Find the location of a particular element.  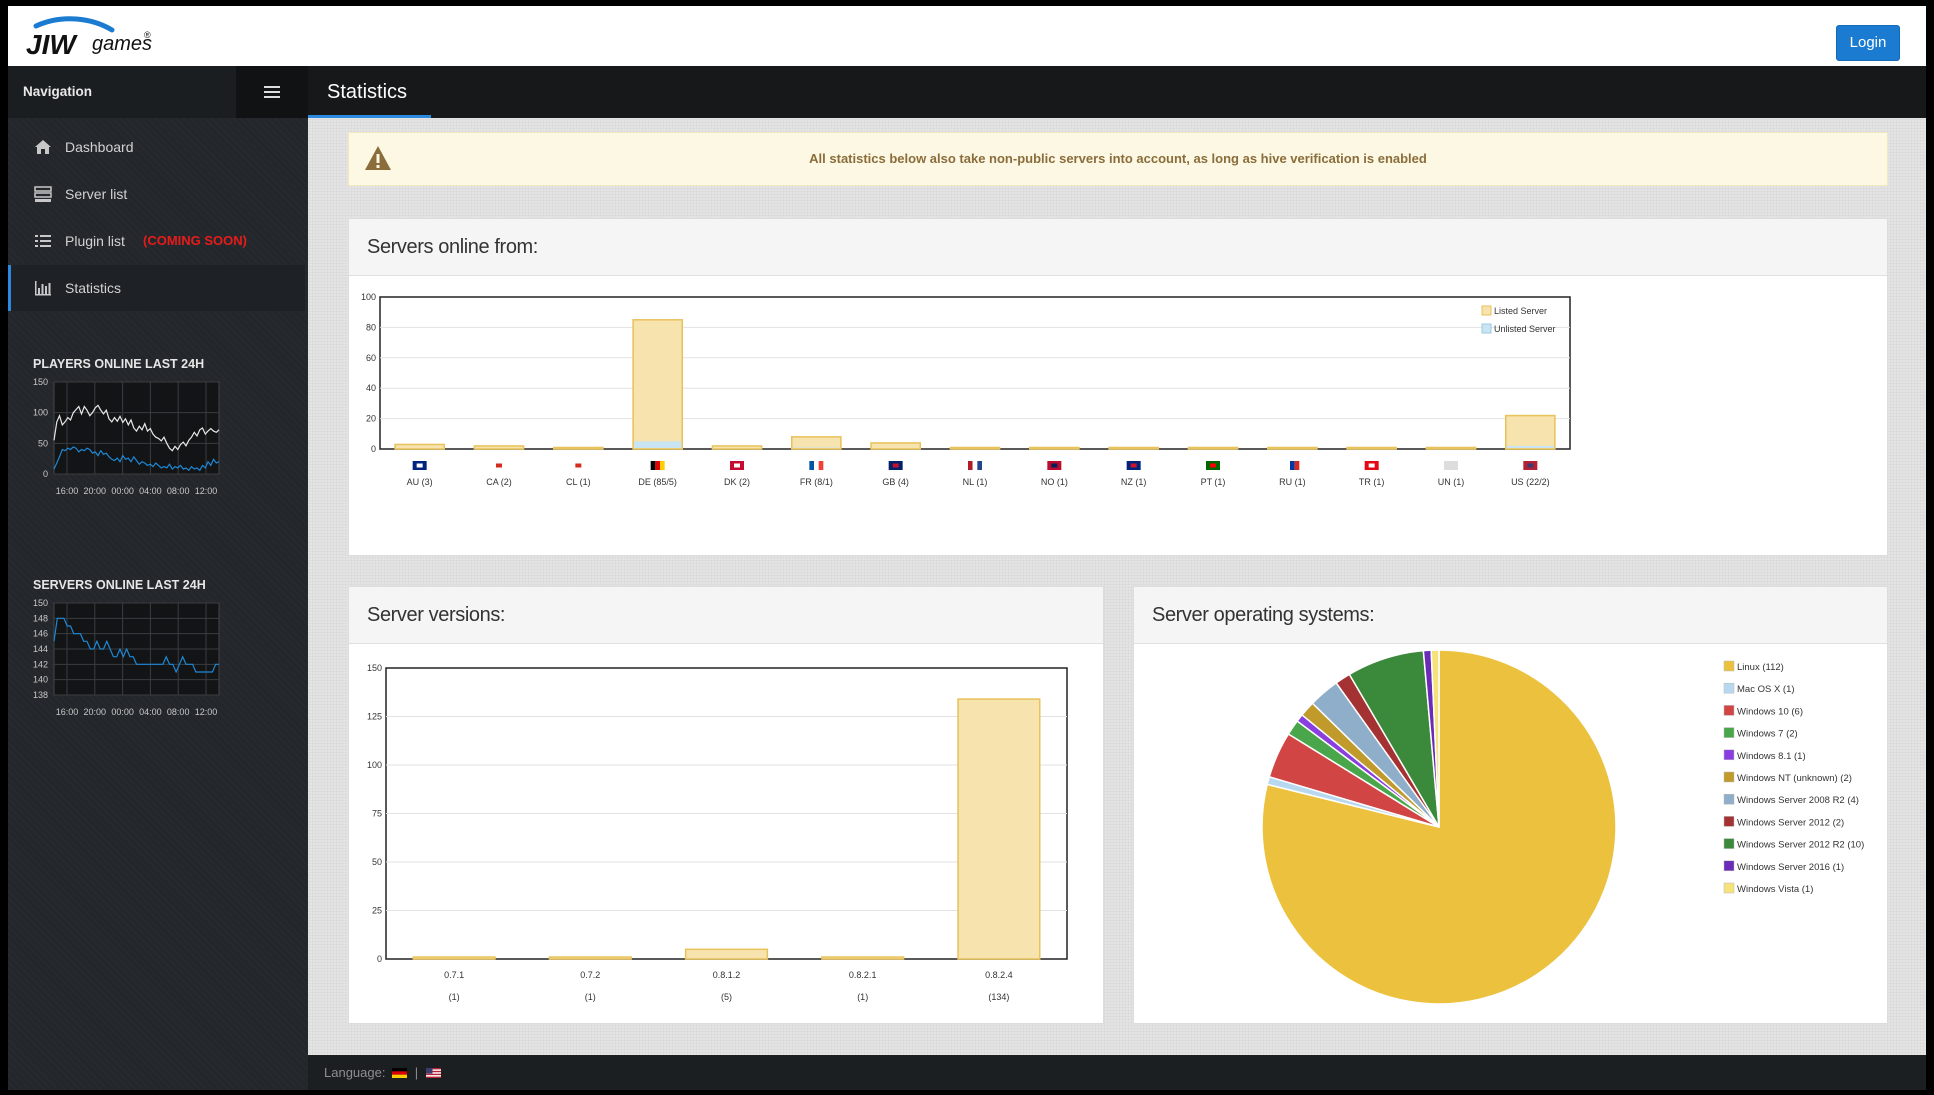

y-tick-label: 150 is located at coordinates (40, 382).